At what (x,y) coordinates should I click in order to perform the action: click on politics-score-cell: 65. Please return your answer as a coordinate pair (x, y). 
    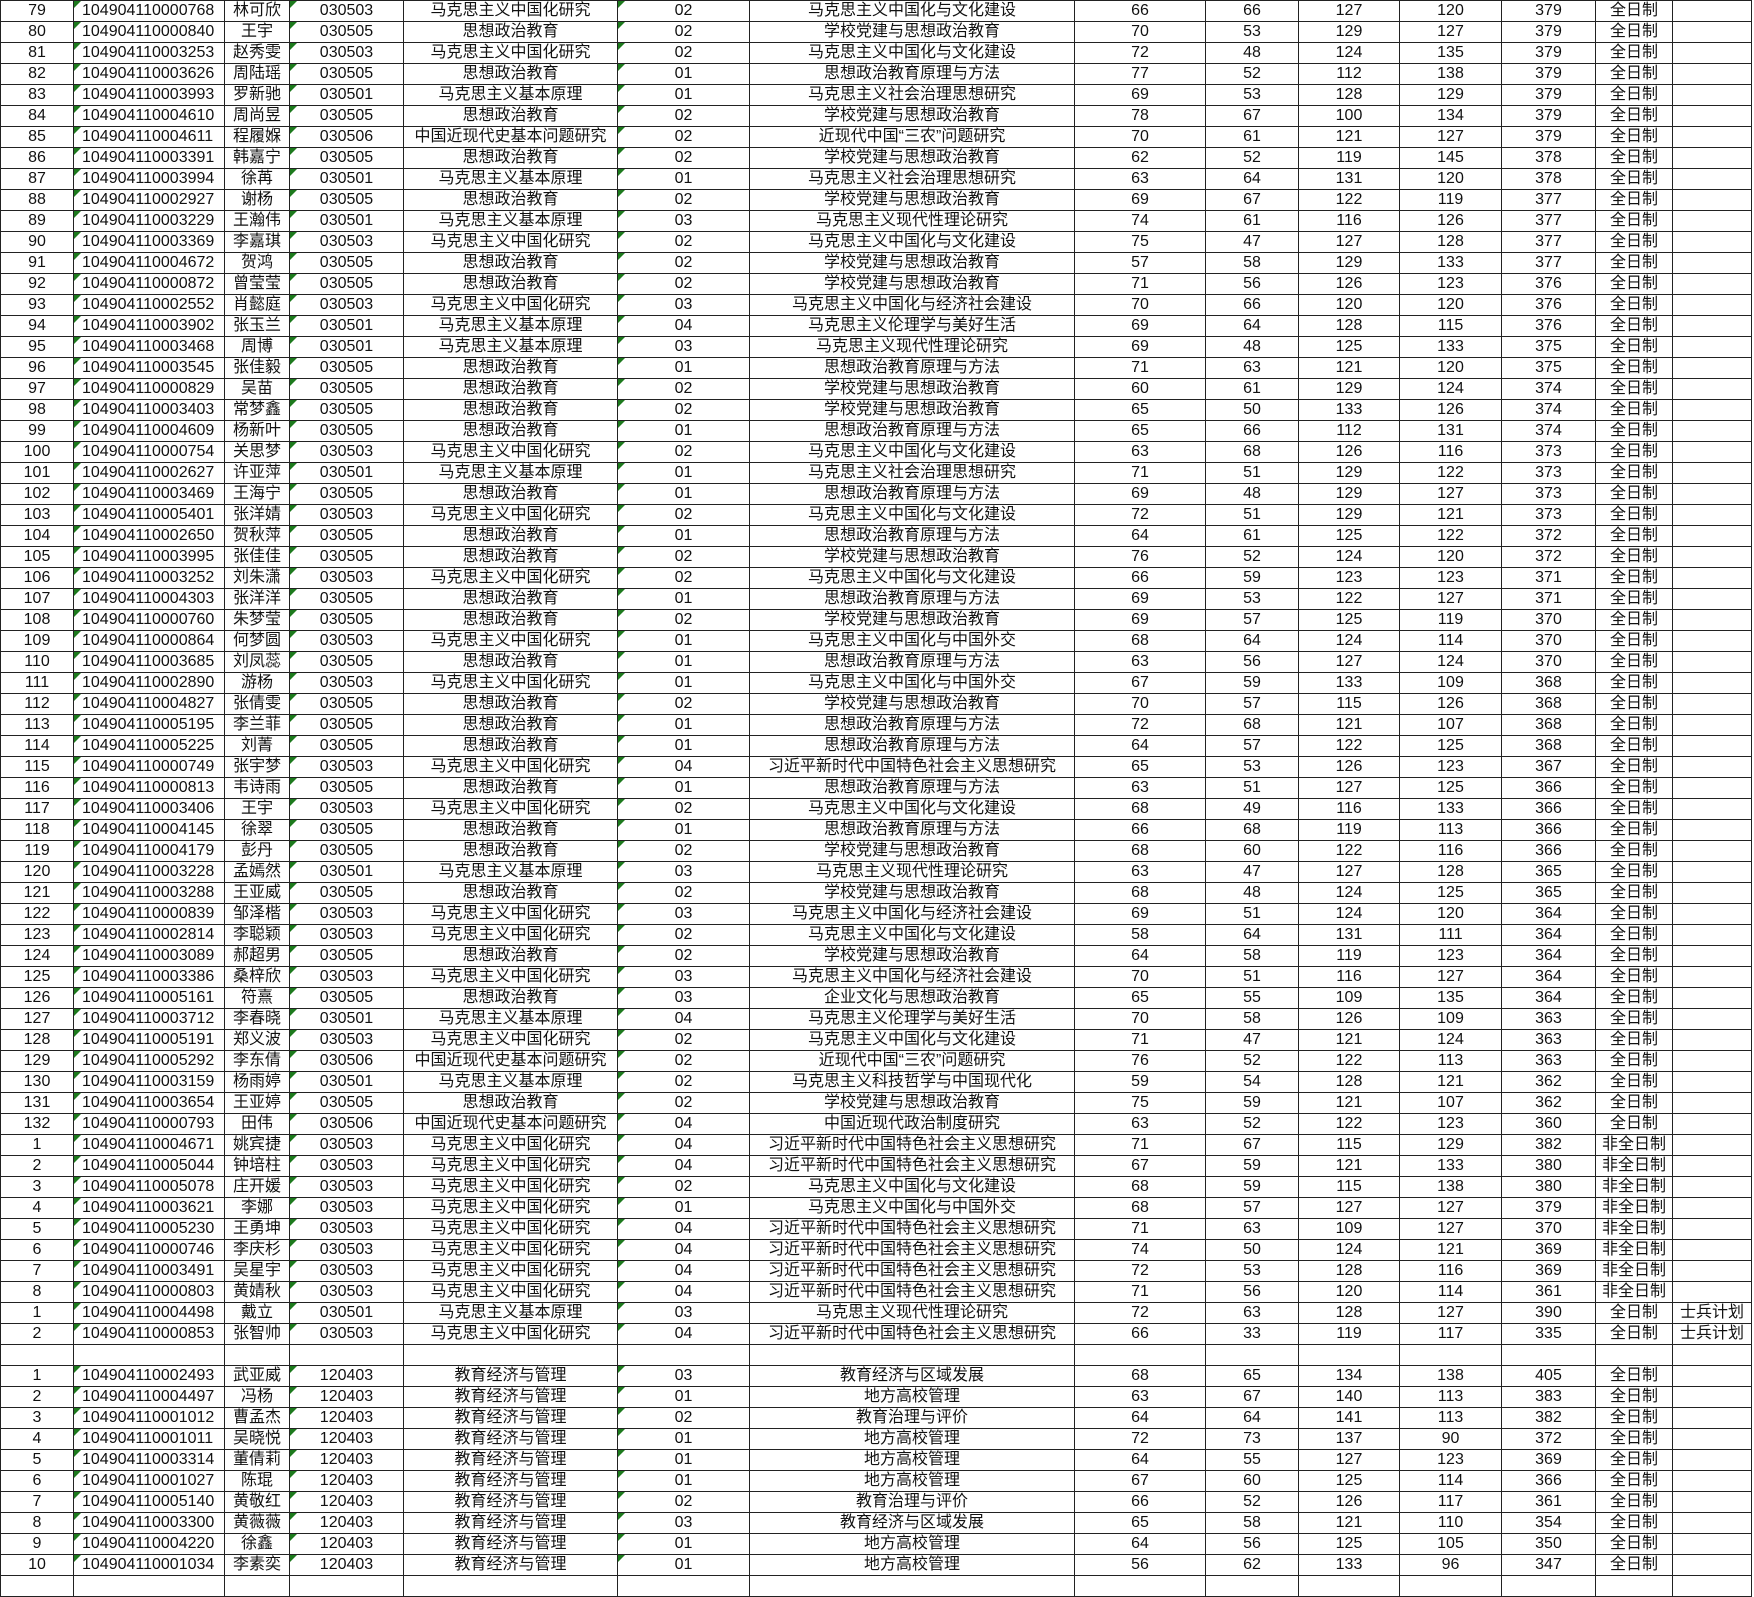
    Looking at the image, I should click on (1140, 431).